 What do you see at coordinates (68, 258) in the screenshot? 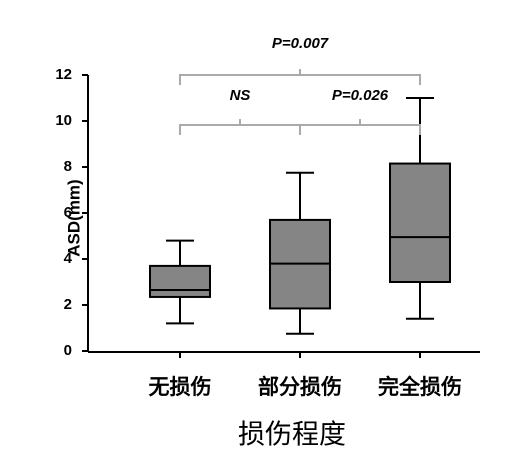
I see `y-tick-label: 4` at bounding box center [68, 258].